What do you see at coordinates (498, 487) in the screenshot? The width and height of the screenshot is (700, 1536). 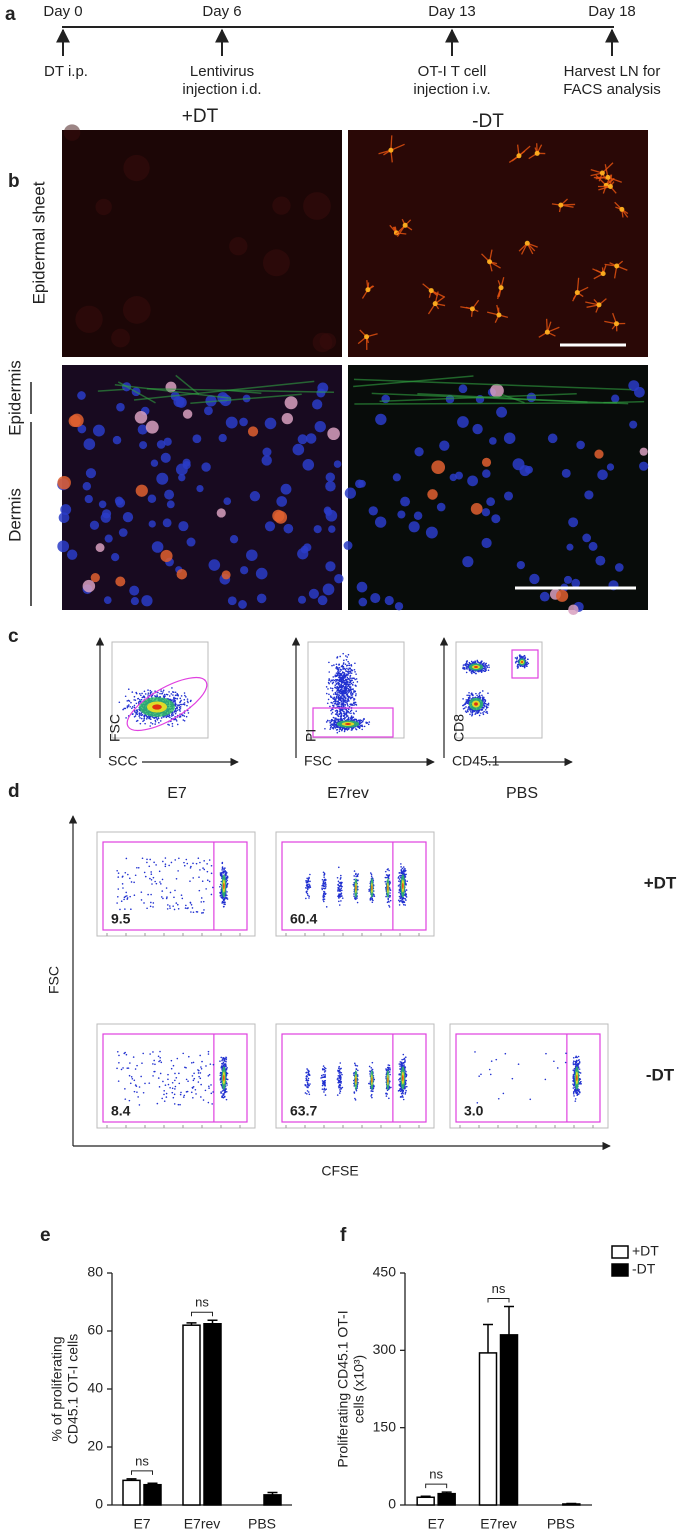 I see `image-background` at bounding box center [498, 487].